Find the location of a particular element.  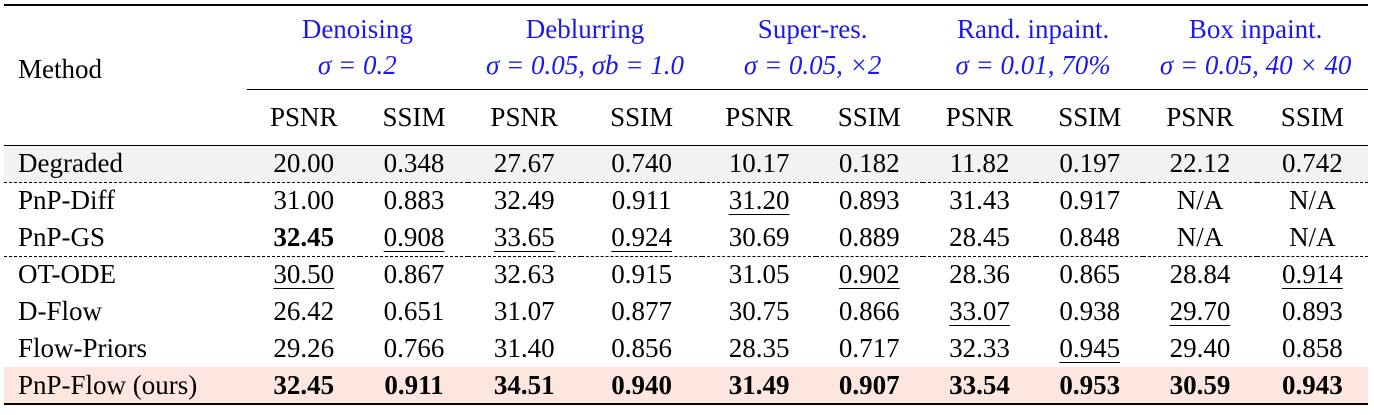

value-cell: 0.911 is located at coordinates (641, 200).